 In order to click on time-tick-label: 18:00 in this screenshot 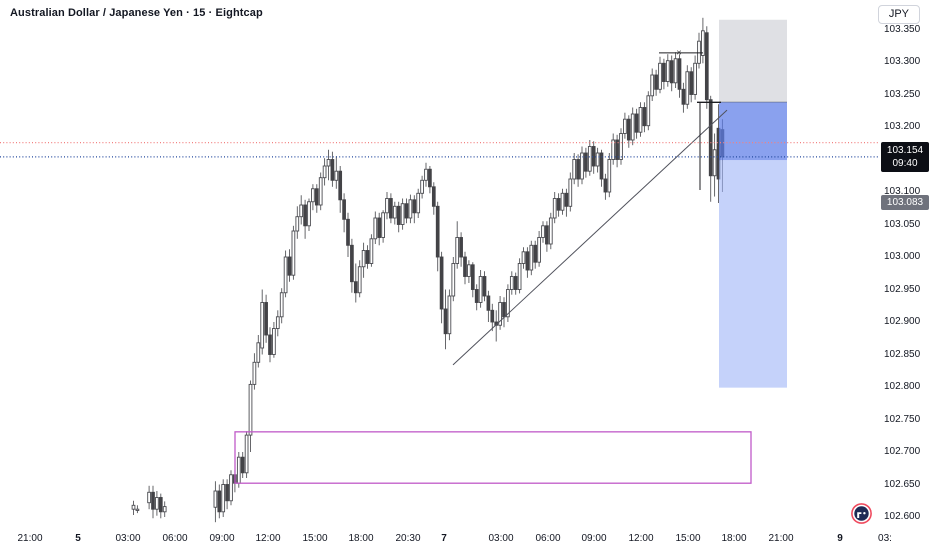, I will do `click(361, 538)`.